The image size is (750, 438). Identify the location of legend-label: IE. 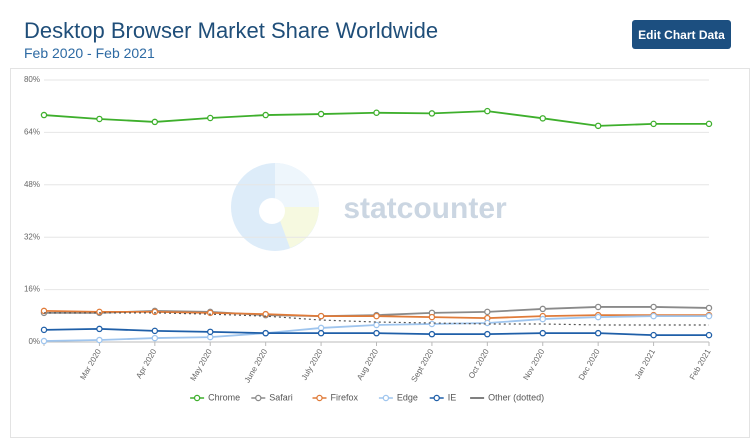
(452, 397).